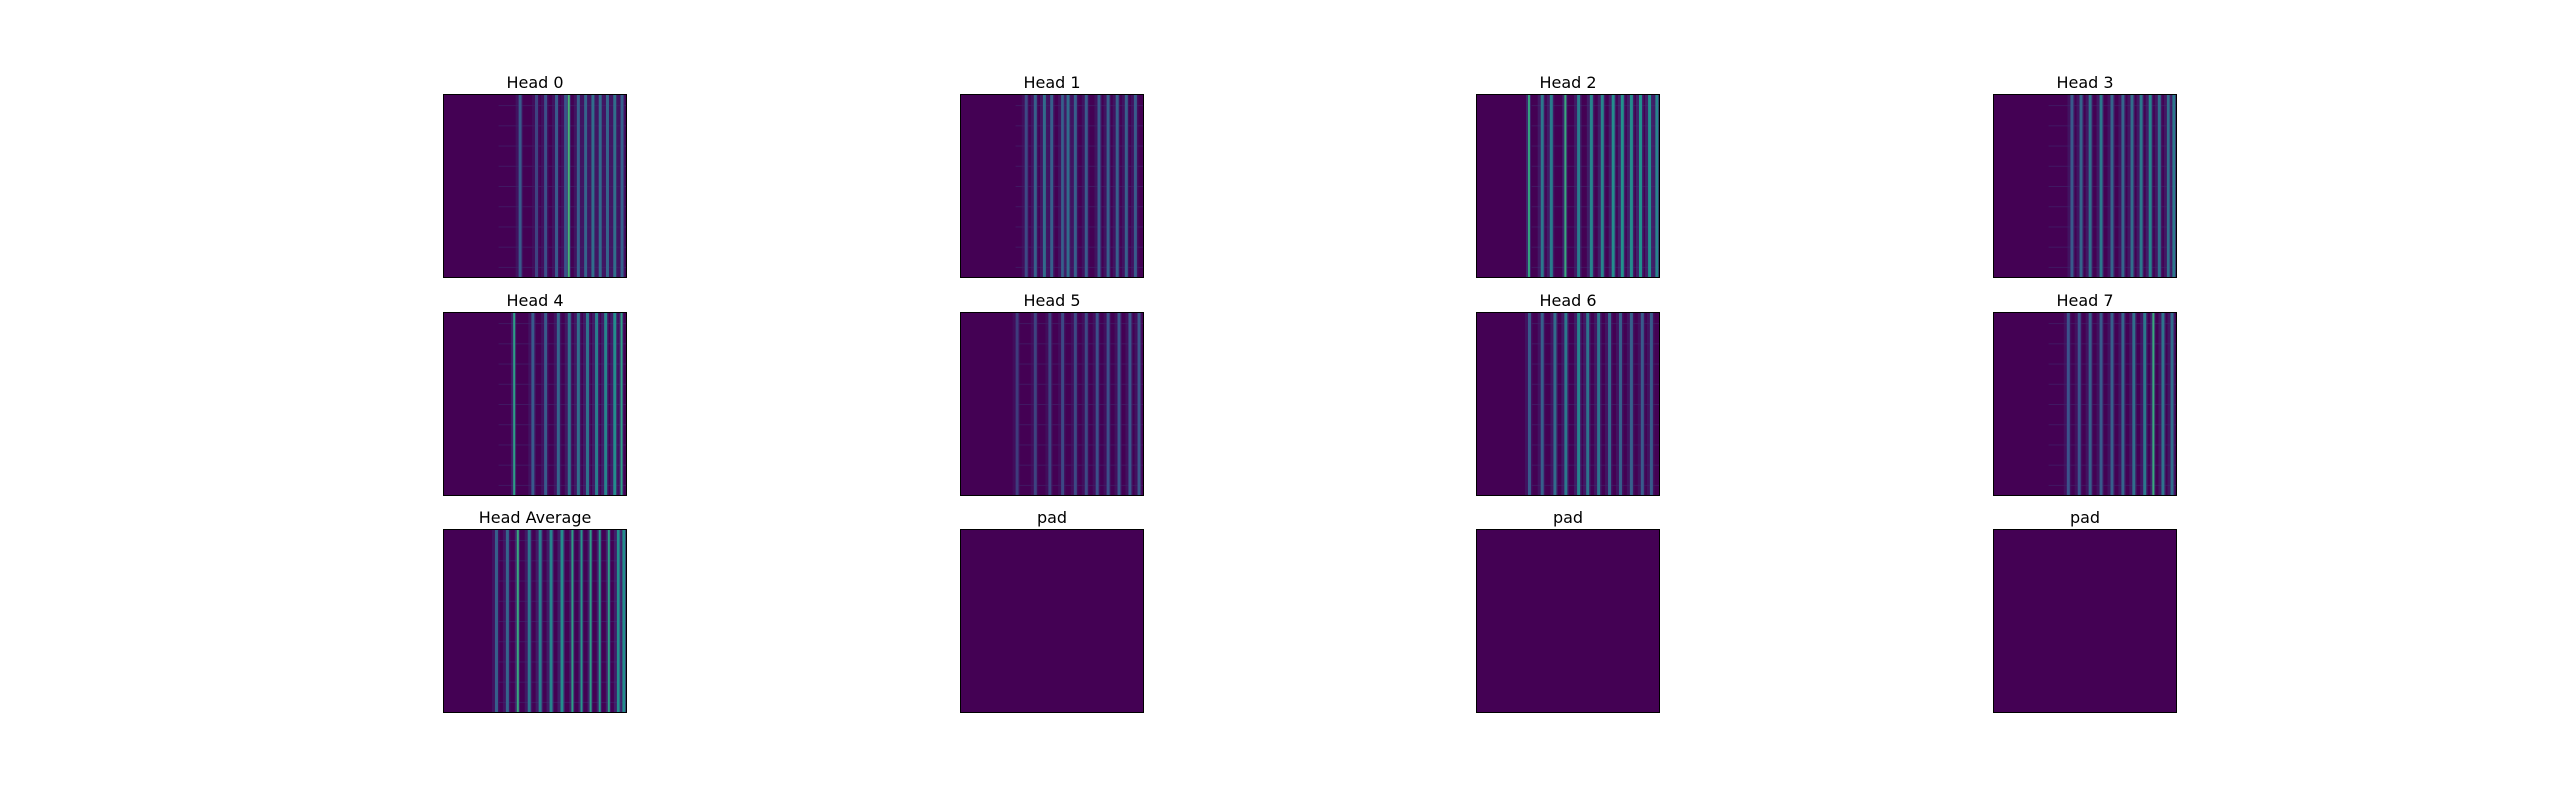 The image size is (2550, 800). Describe the element at coordinates (2085, 82) in the screenshot. I see `panel-title: Head 3` at that location.